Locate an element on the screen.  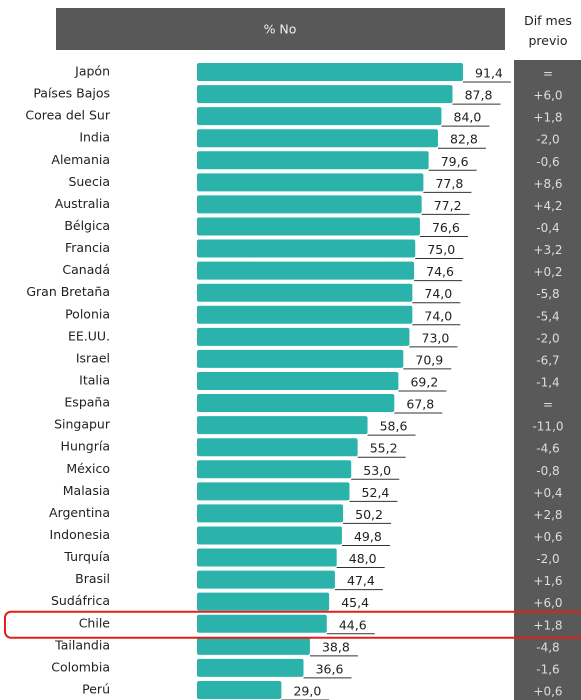
category-label: Brasil is located at coordinates (92, 578).